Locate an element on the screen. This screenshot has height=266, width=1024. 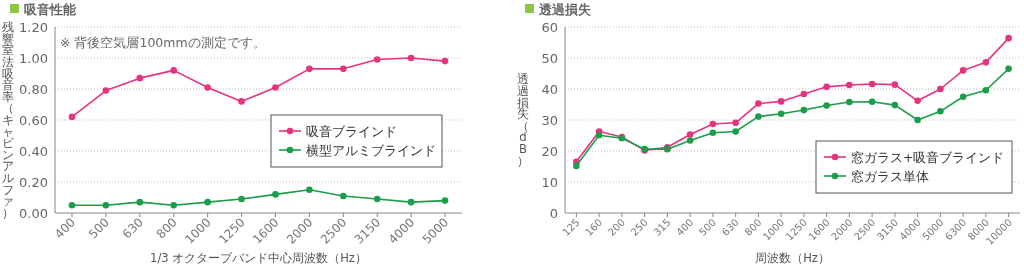
chart-title: 吸音性能 is located at coordinates (50, 9).